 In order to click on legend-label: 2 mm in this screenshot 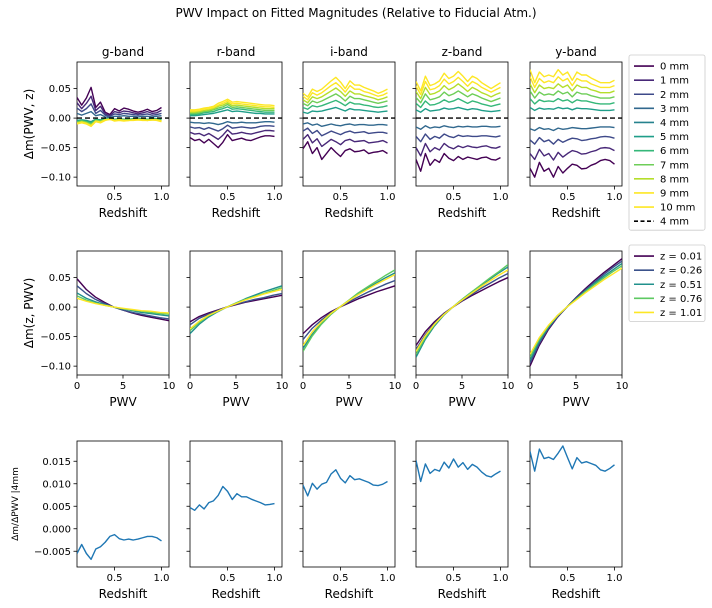, I will do `click(674, 95)`.